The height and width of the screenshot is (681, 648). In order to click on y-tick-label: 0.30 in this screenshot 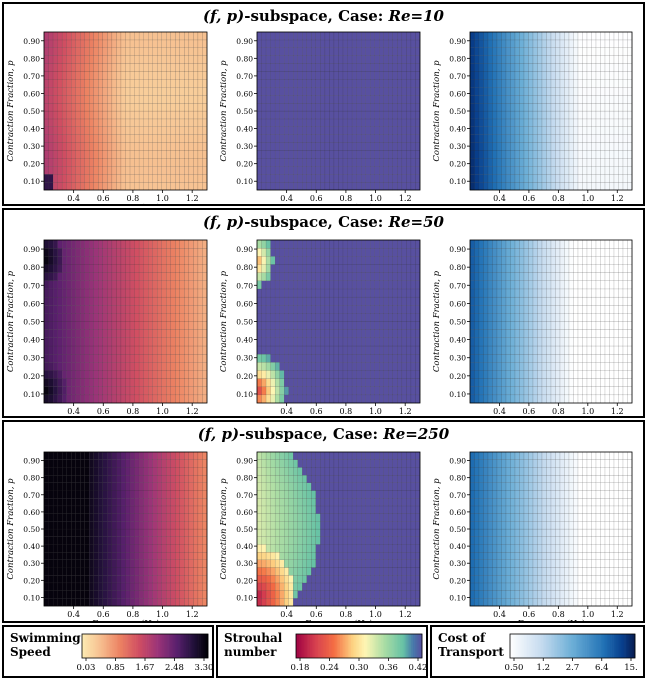, I will do `click(31, 146)`.